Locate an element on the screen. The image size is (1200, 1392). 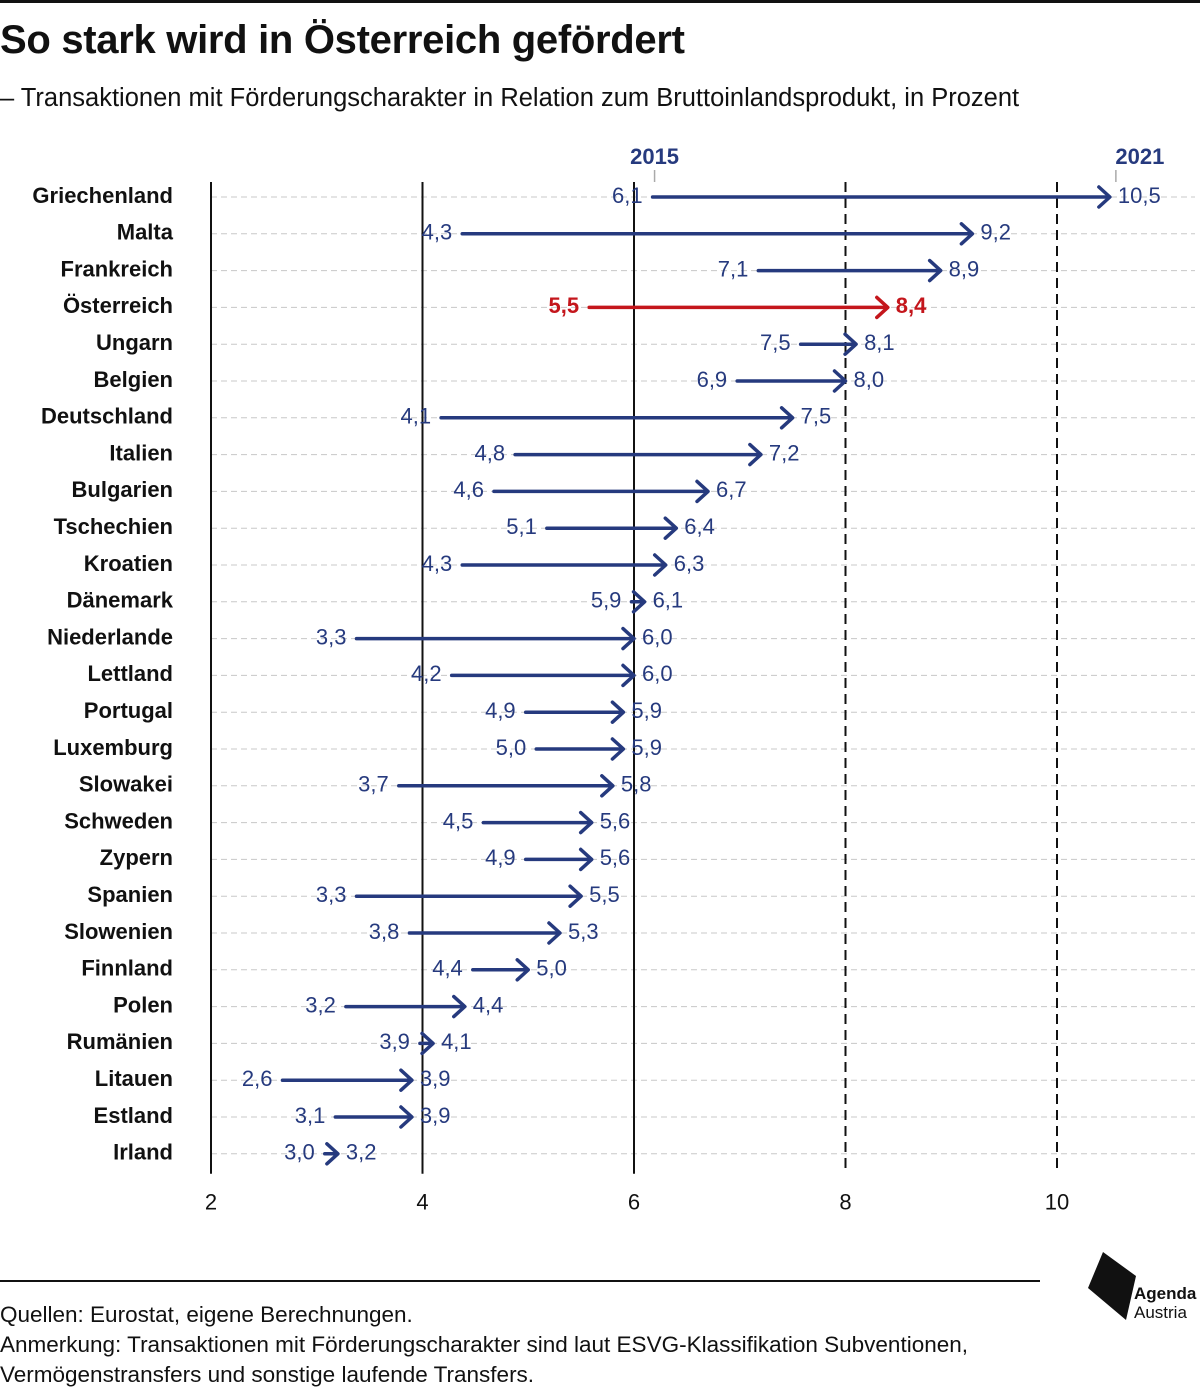
x-tick-label: 10 is located at coordinates (1057, 1200).